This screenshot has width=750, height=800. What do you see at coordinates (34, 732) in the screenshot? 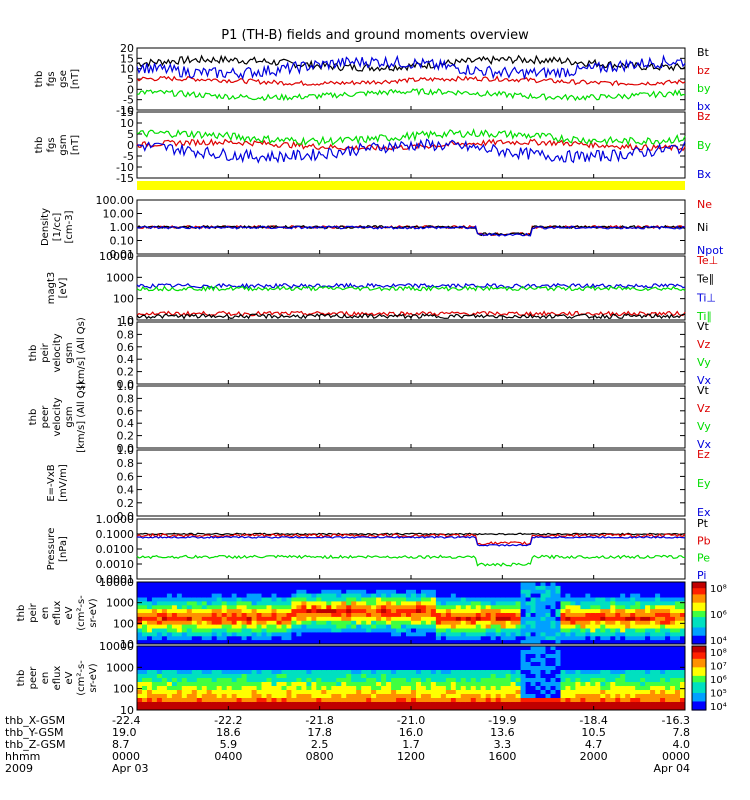
I see `xaxis-row-label: thb_Y-GSM` at bounding box center [34, 732].